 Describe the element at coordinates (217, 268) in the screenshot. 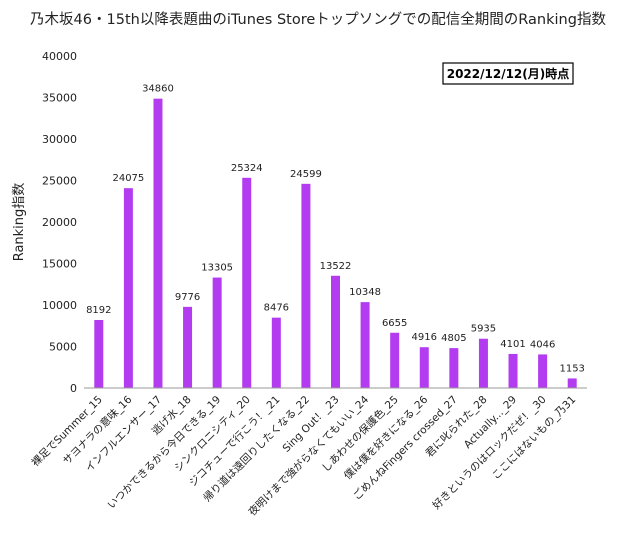

I see `data-label: 13305` at that location.